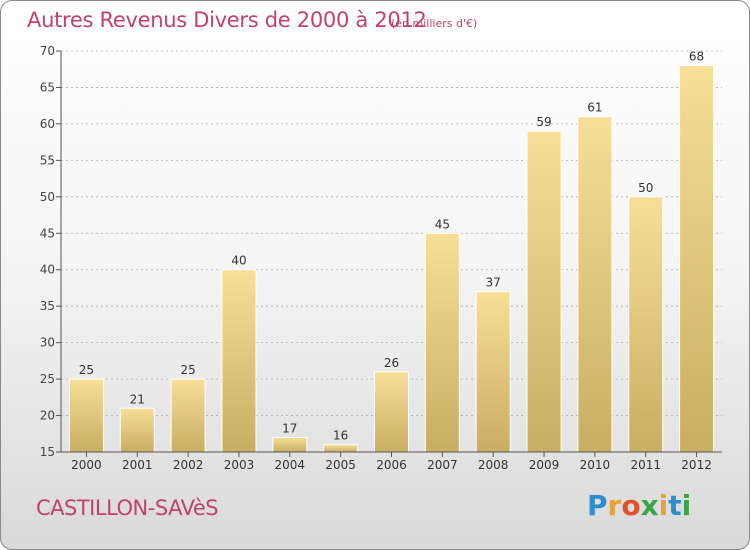  I want to click on y-tick-label: 40, so click(47, 270).